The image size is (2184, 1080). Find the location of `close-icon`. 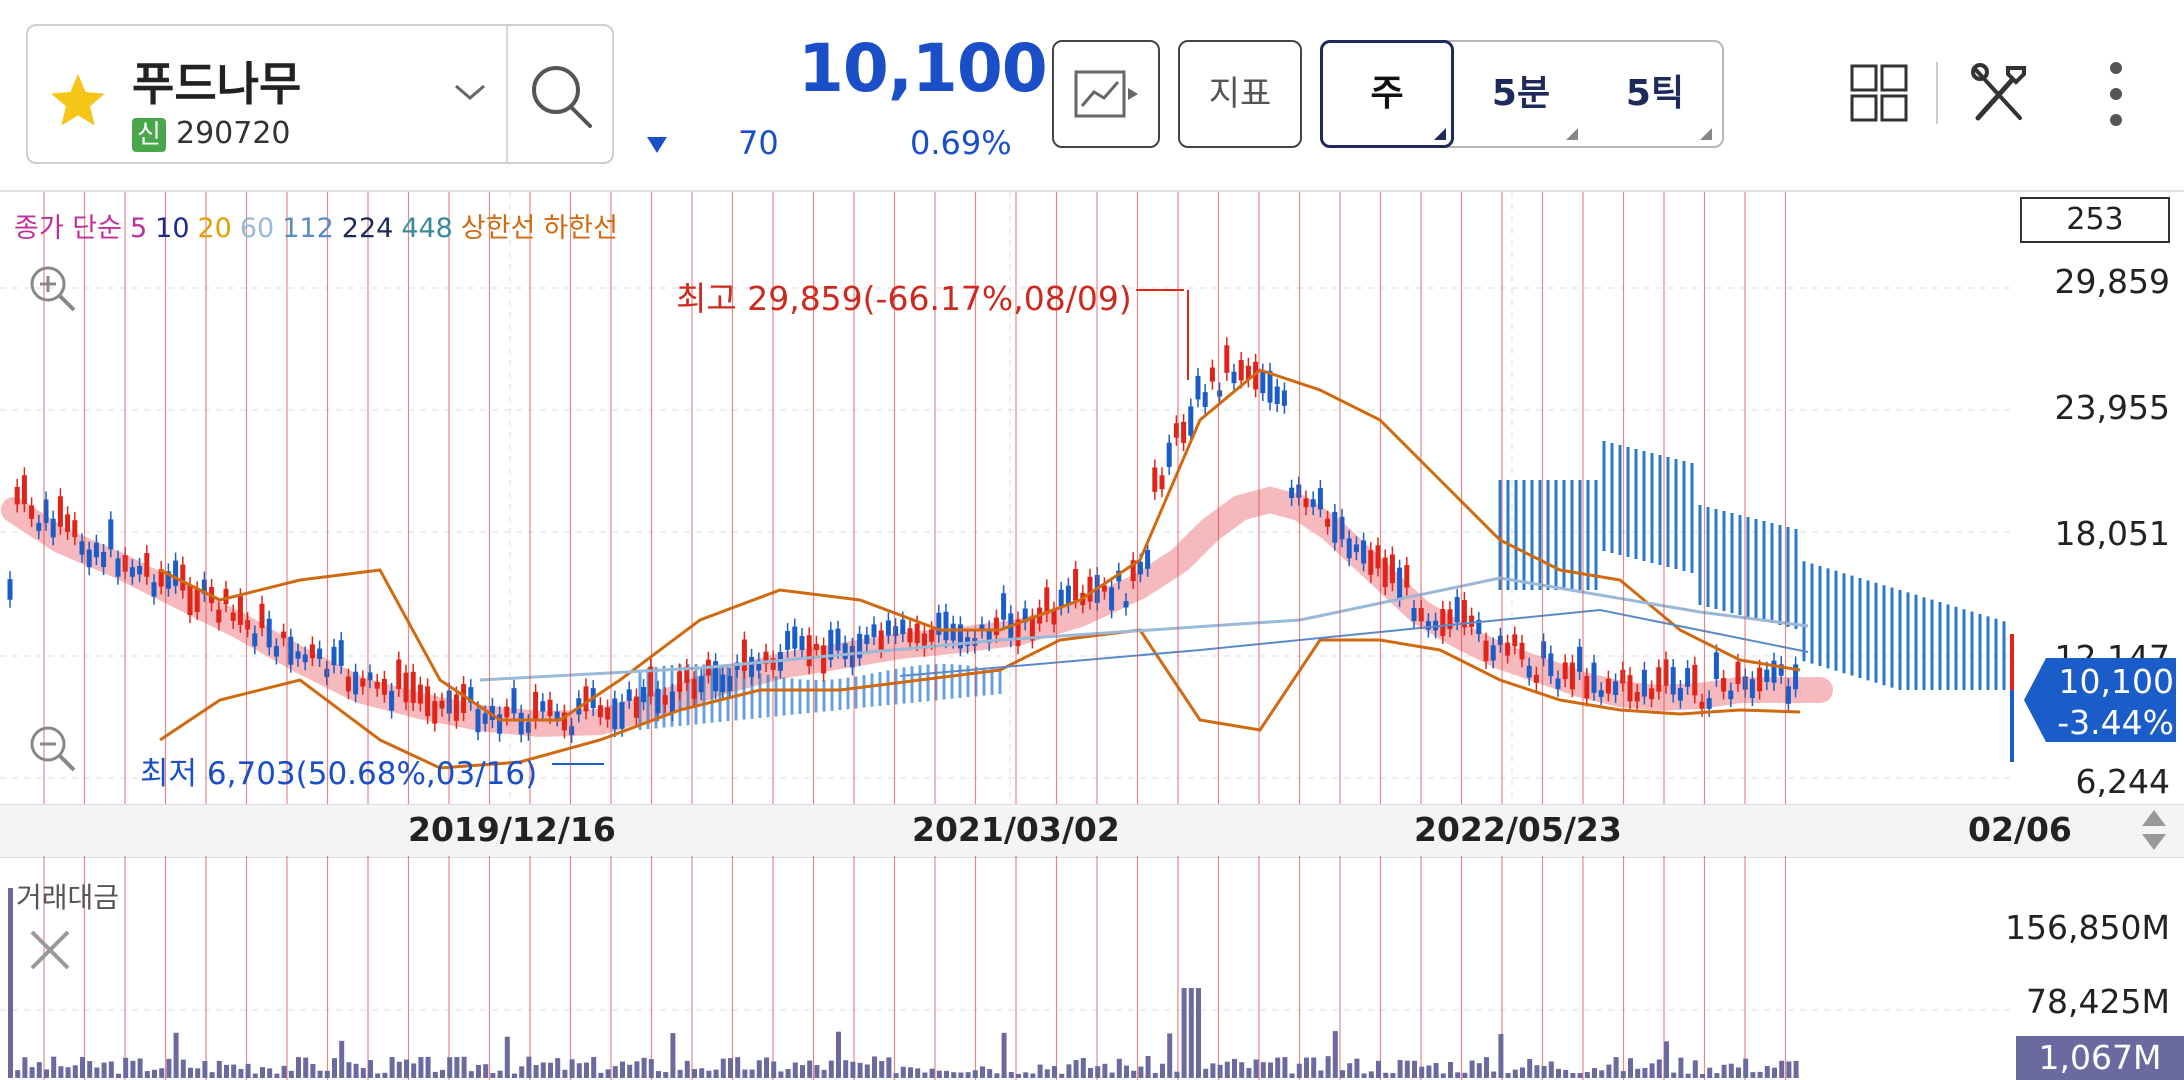

close-icon is located at coordinates (50, 950).